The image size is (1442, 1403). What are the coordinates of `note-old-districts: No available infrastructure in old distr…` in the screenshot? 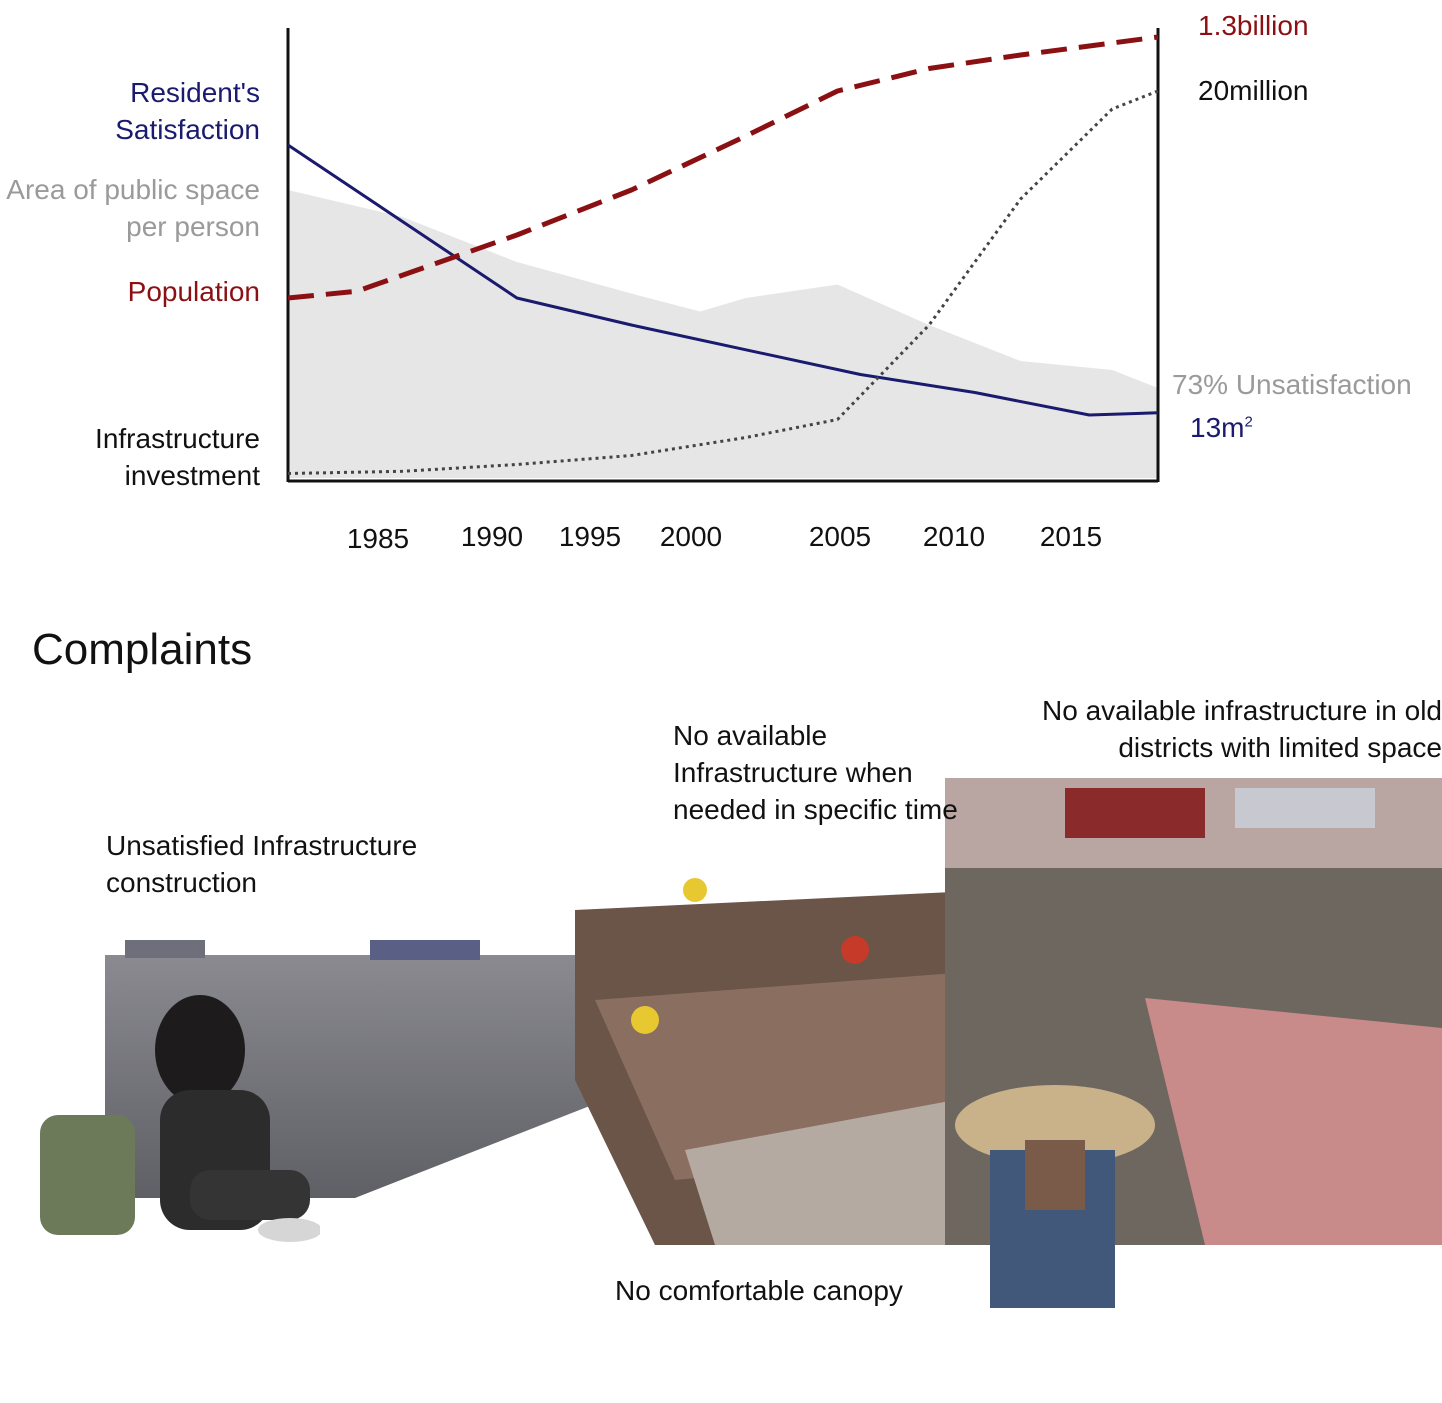 It's located at (1242, 729).